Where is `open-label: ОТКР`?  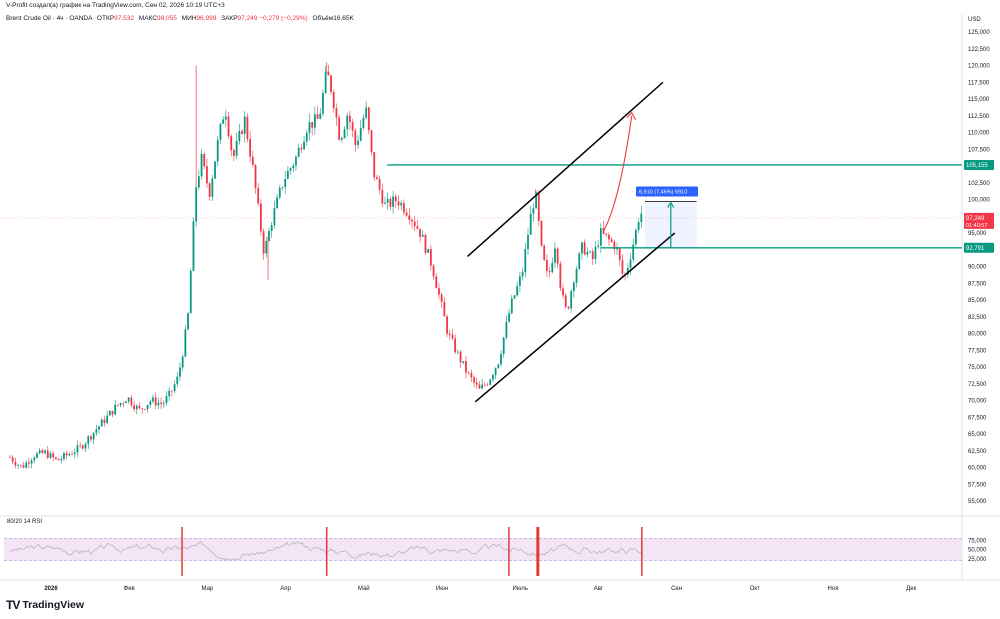 open-label: ОТКР is located at coordinates (105, 18).